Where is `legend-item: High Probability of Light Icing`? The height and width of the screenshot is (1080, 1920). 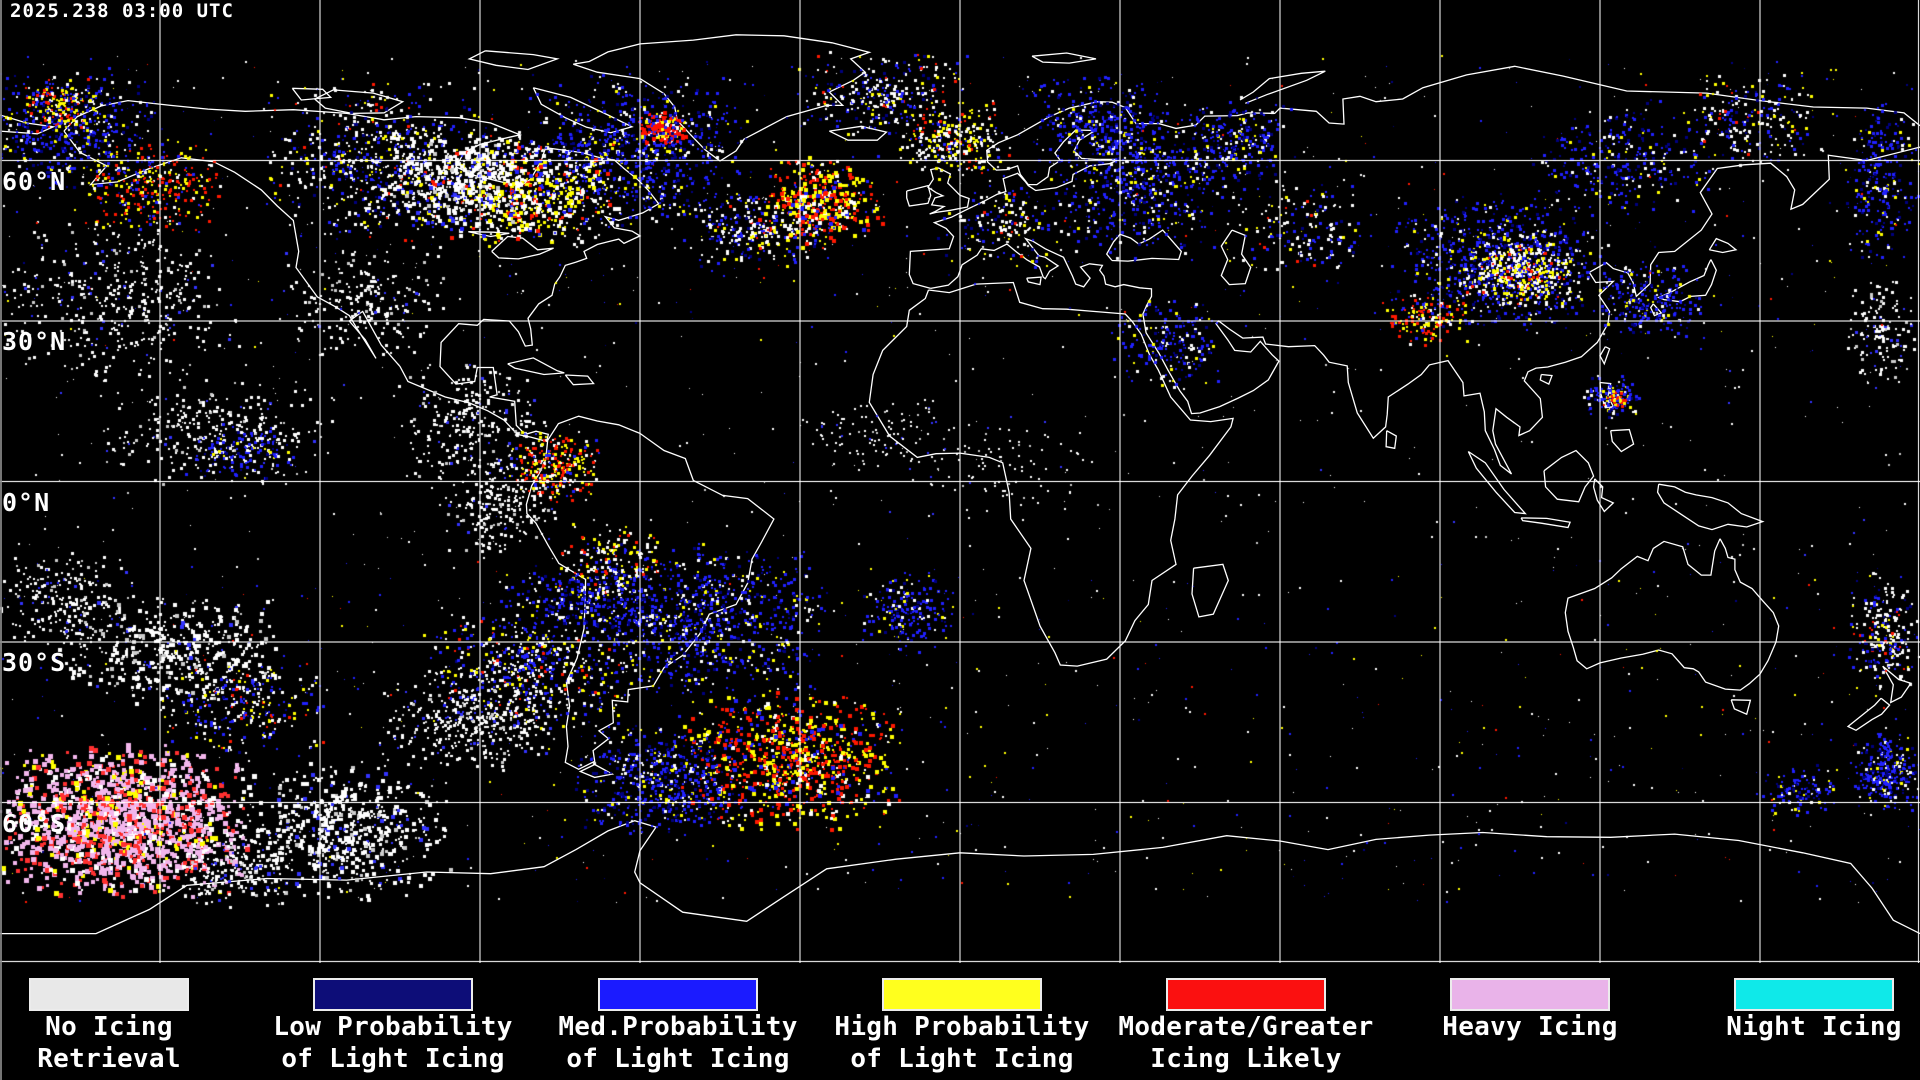 legend-item: High Probability of Light Icing is located at coordinates (962, 1026).